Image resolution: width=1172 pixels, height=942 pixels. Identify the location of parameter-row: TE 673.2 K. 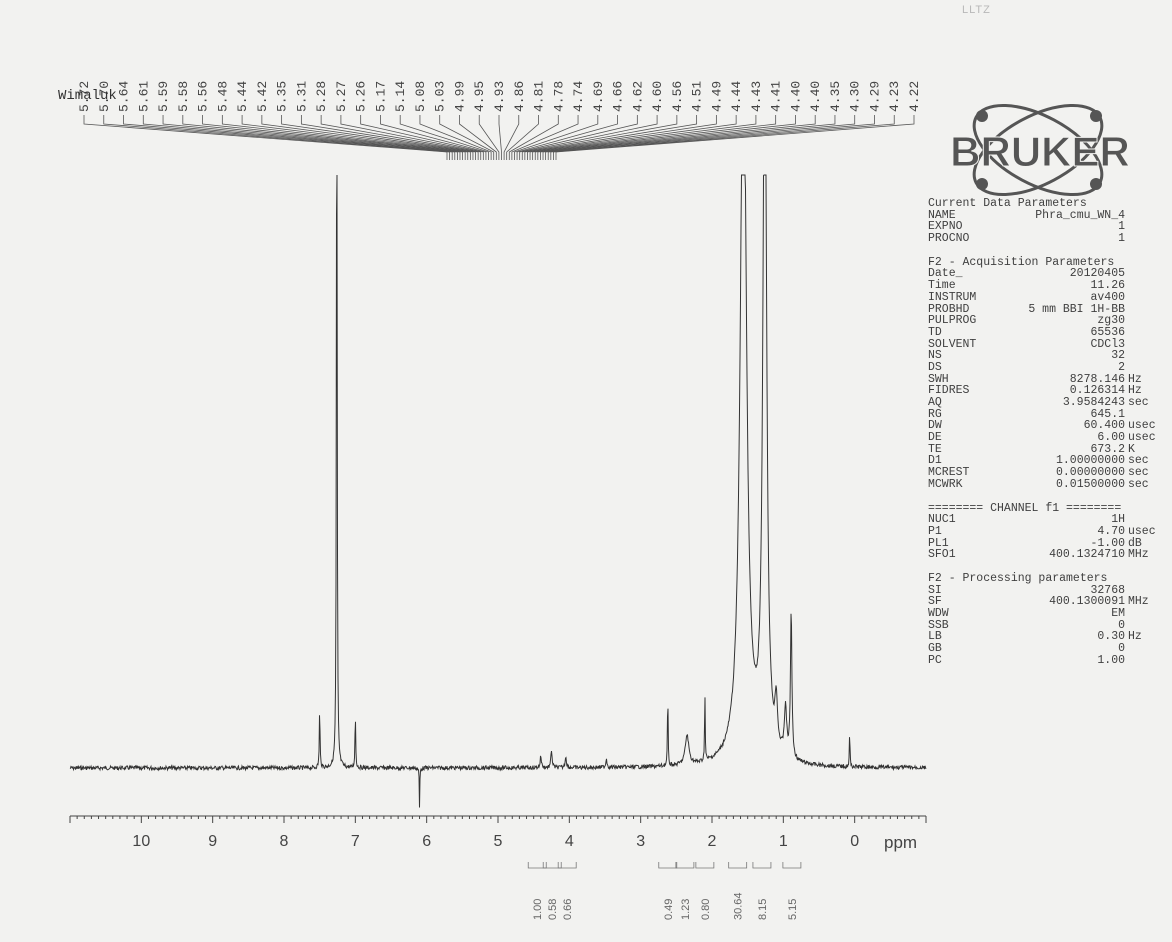
(1042, 449).